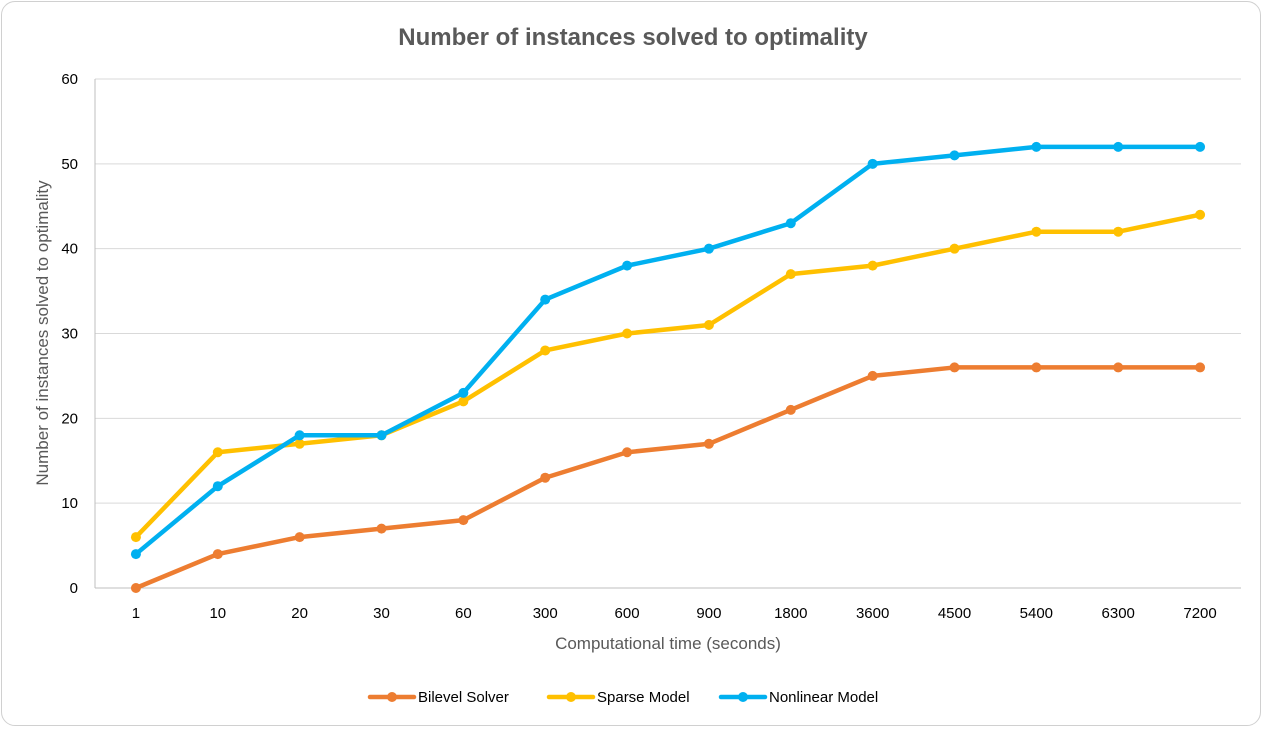 The image size is (1264, 729). What do you see at coordinates (1199, 613) in the screenshot?
I see `x-tick-label: 7200` at bounding box center [1199, 613].